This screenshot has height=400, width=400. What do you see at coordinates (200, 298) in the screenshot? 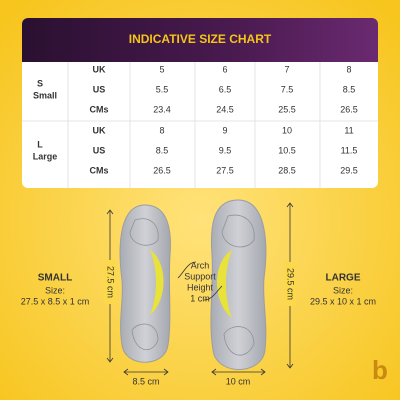
I see `arch-label: 1 cm` at bounding box center [200, 298].